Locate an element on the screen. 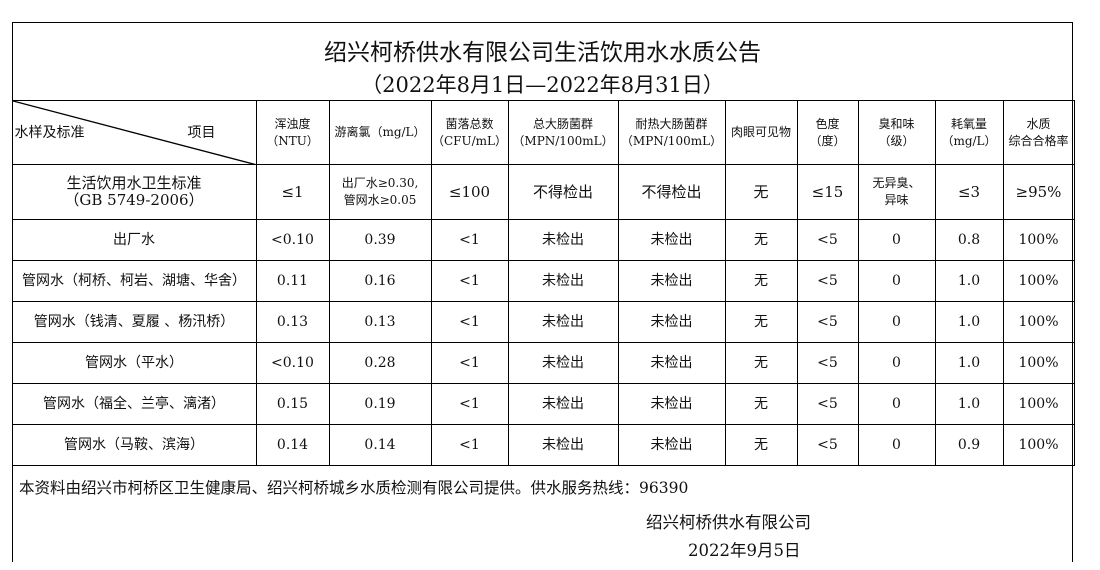 This screenshot has width=1100, height=570. column-header-line: 水质 is located at coordinates (1038, 123).